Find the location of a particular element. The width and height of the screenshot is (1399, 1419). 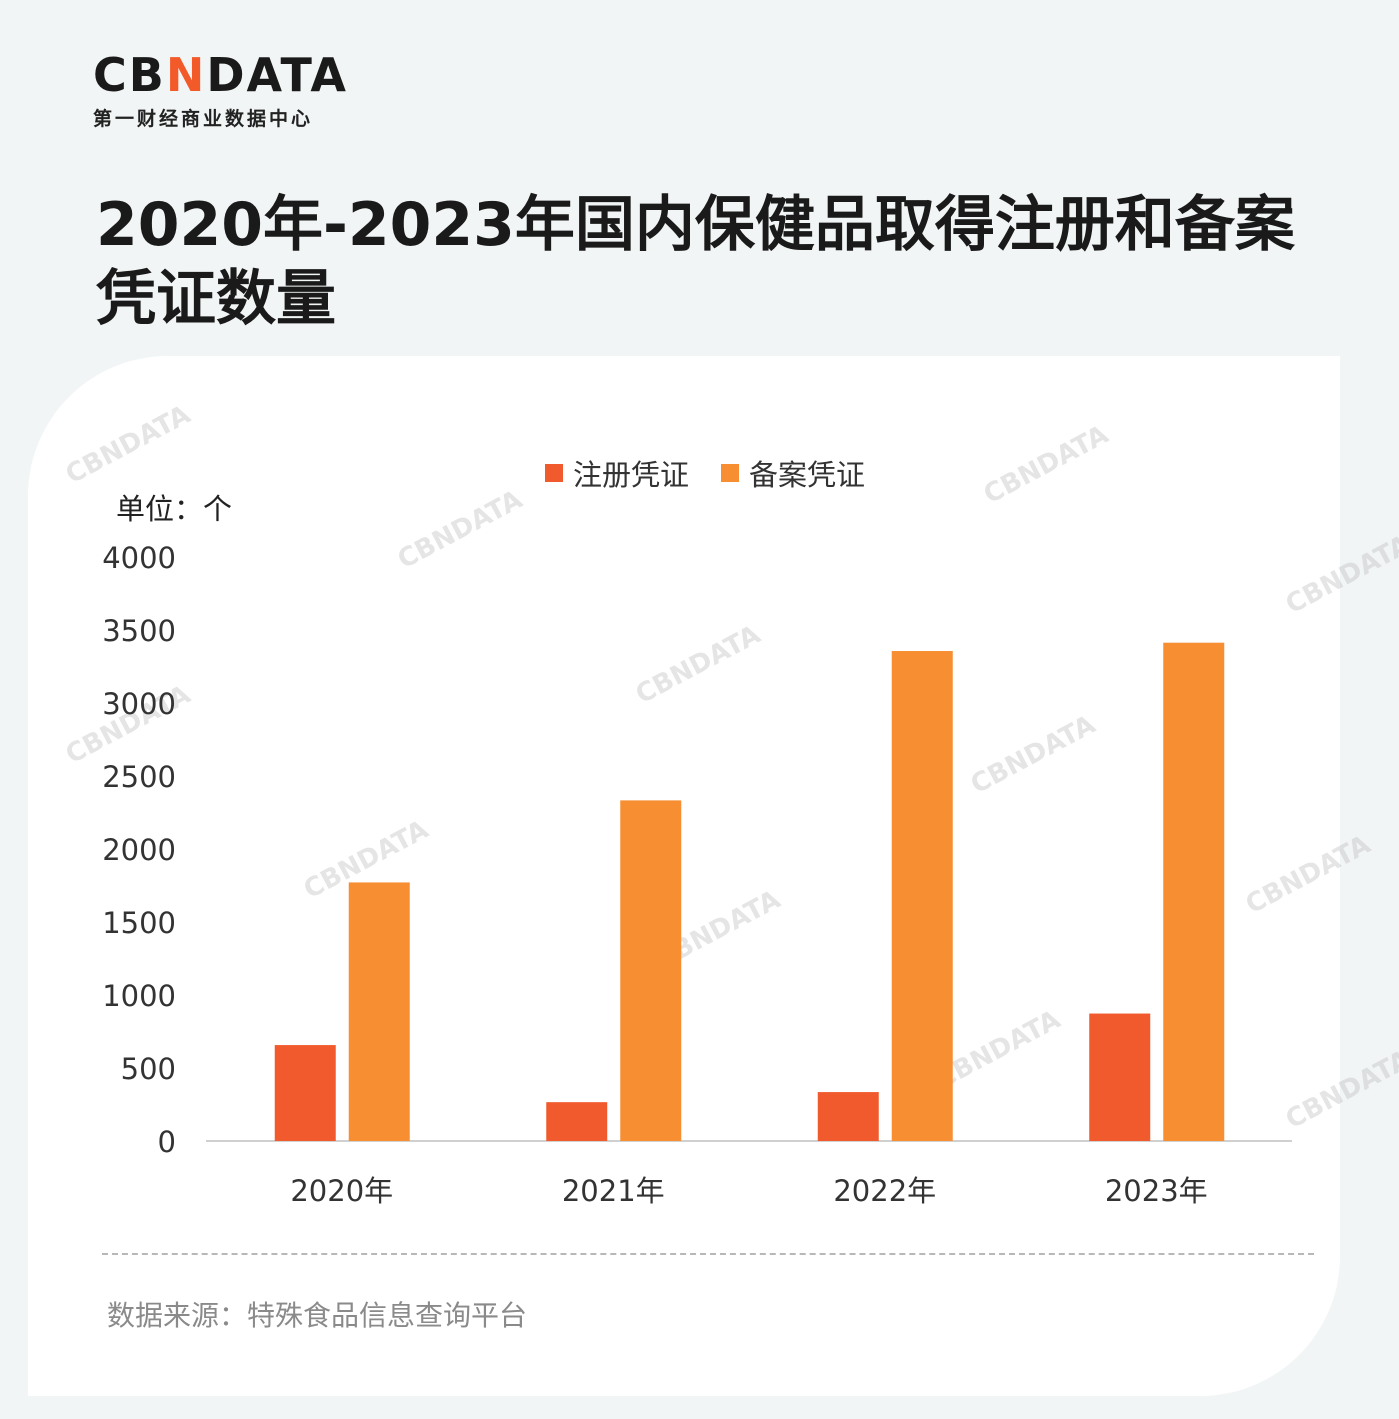

legend-item-filing: 备案凭证 is located at coordinates (793, 473).